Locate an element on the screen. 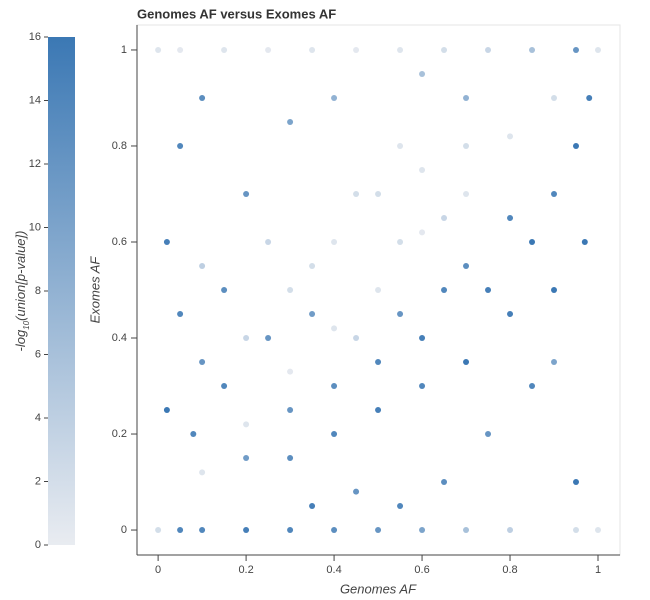 This screenshot has height=600, width=650. colorbar-tick-label: 0 is located at coordinates (38, 545).